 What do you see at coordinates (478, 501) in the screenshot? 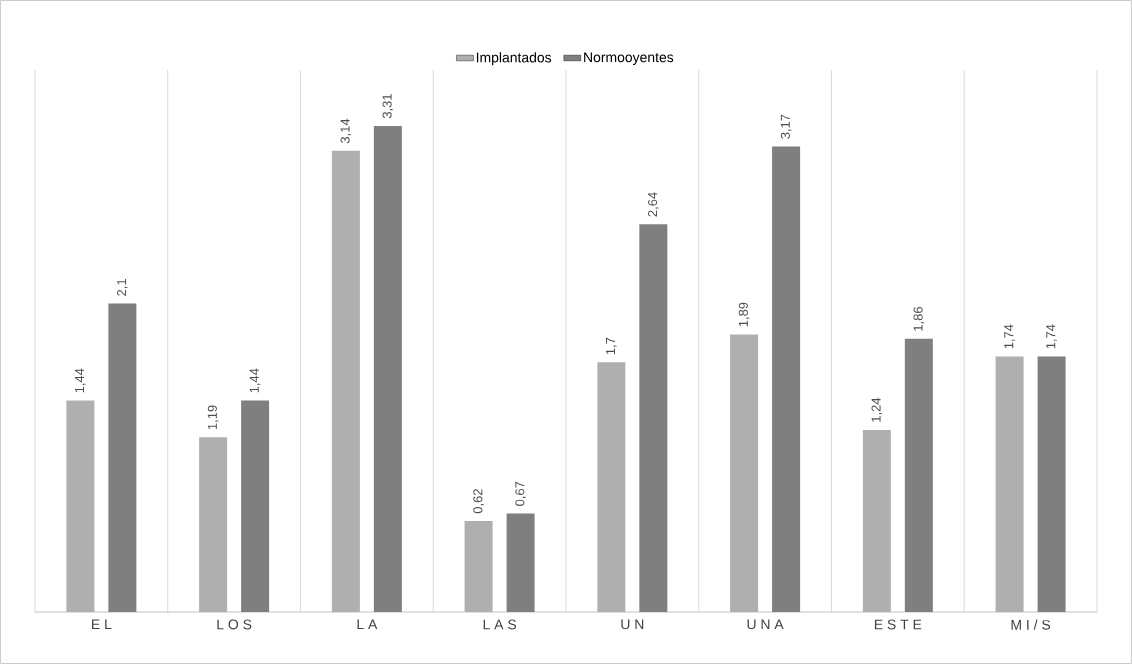
I see `data-label: 0,62` at bounding box center [478, 501].